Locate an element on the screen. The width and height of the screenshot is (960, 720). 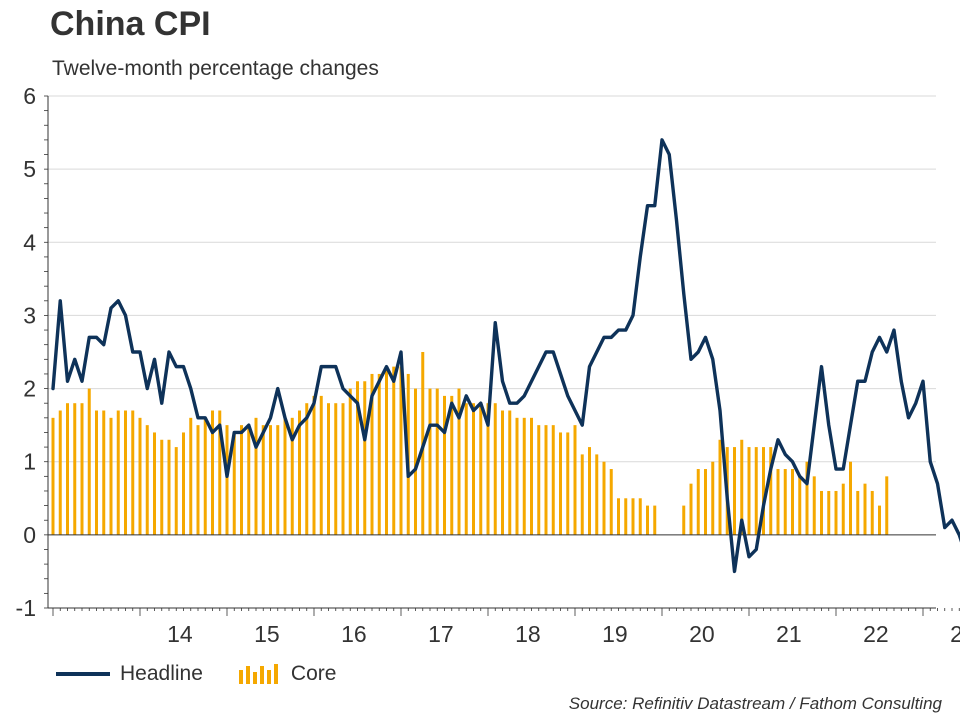
x-year-label: 17 is located at coordinates (441, 634).